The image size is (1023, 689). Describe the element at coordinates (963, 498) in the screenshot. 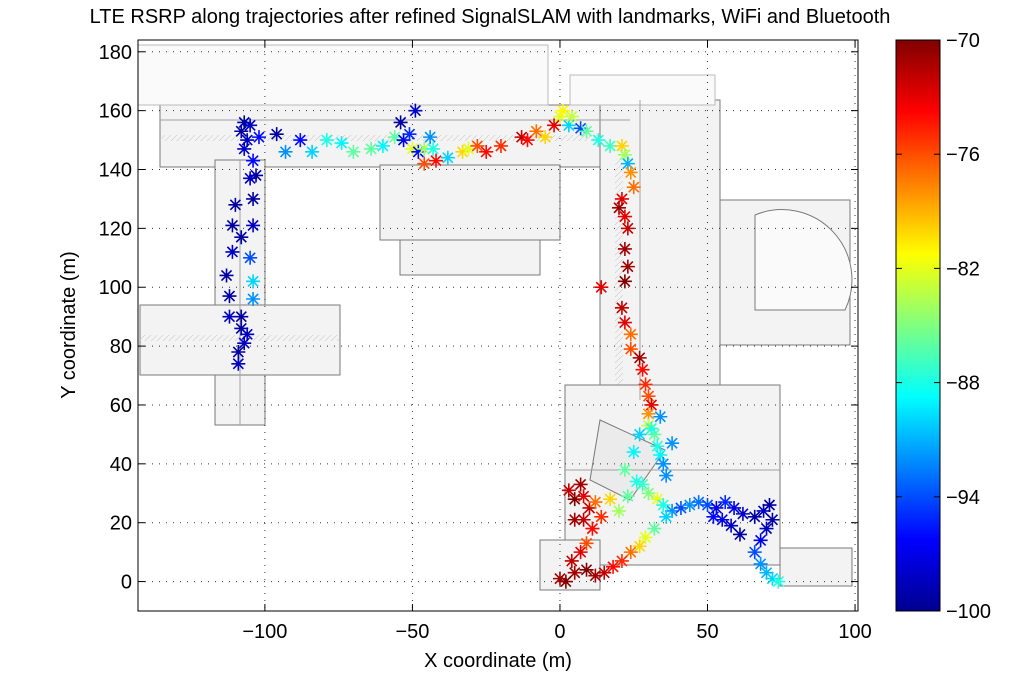

I see `colorbar-tick-label: −94` at that location.